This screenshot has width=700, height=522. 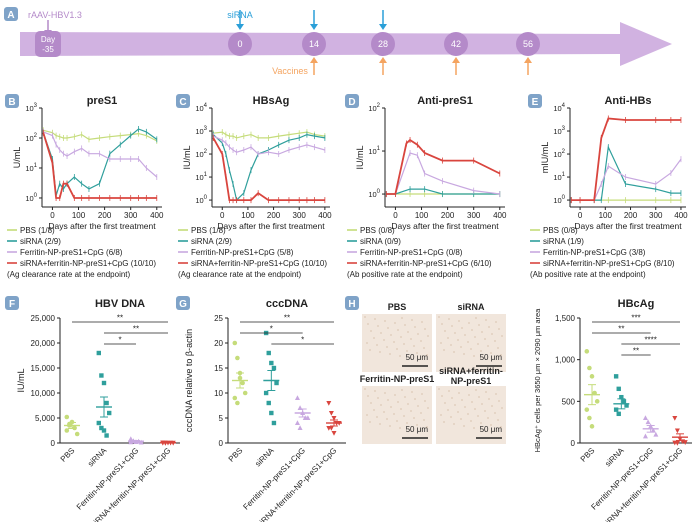 I want to click on y-axis-label: HBcAg⁺ cells per 3650 μm × 2090 μm area, so click(x=537, y=380).